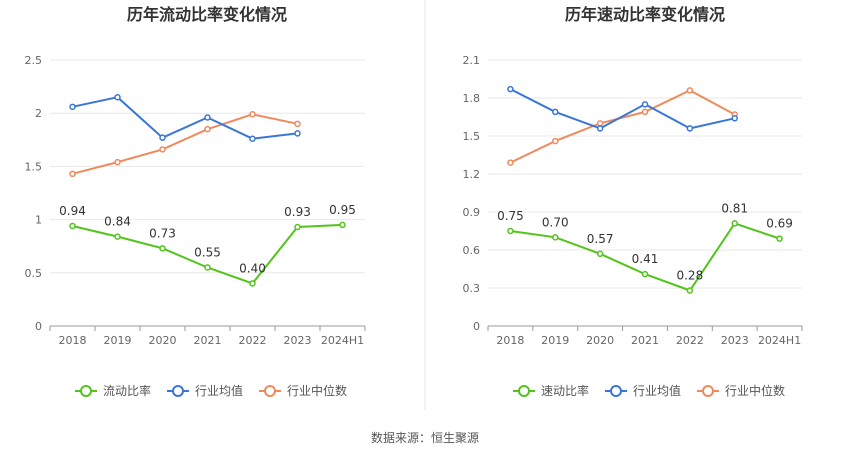 The width and height of the screenshot is (850, 459). I want to click on data-label: 0.81, so click(734, 208).